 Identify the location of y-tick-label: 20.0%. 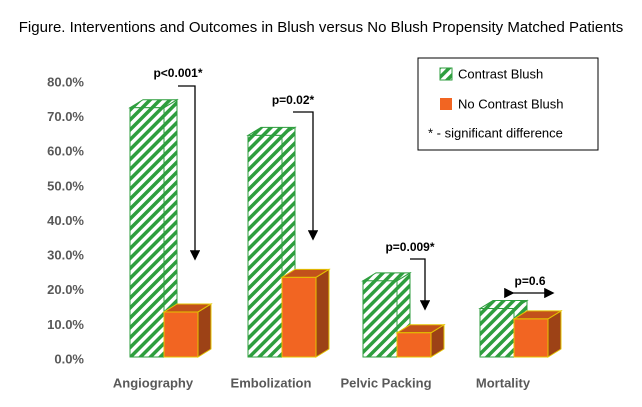
(65, 289).